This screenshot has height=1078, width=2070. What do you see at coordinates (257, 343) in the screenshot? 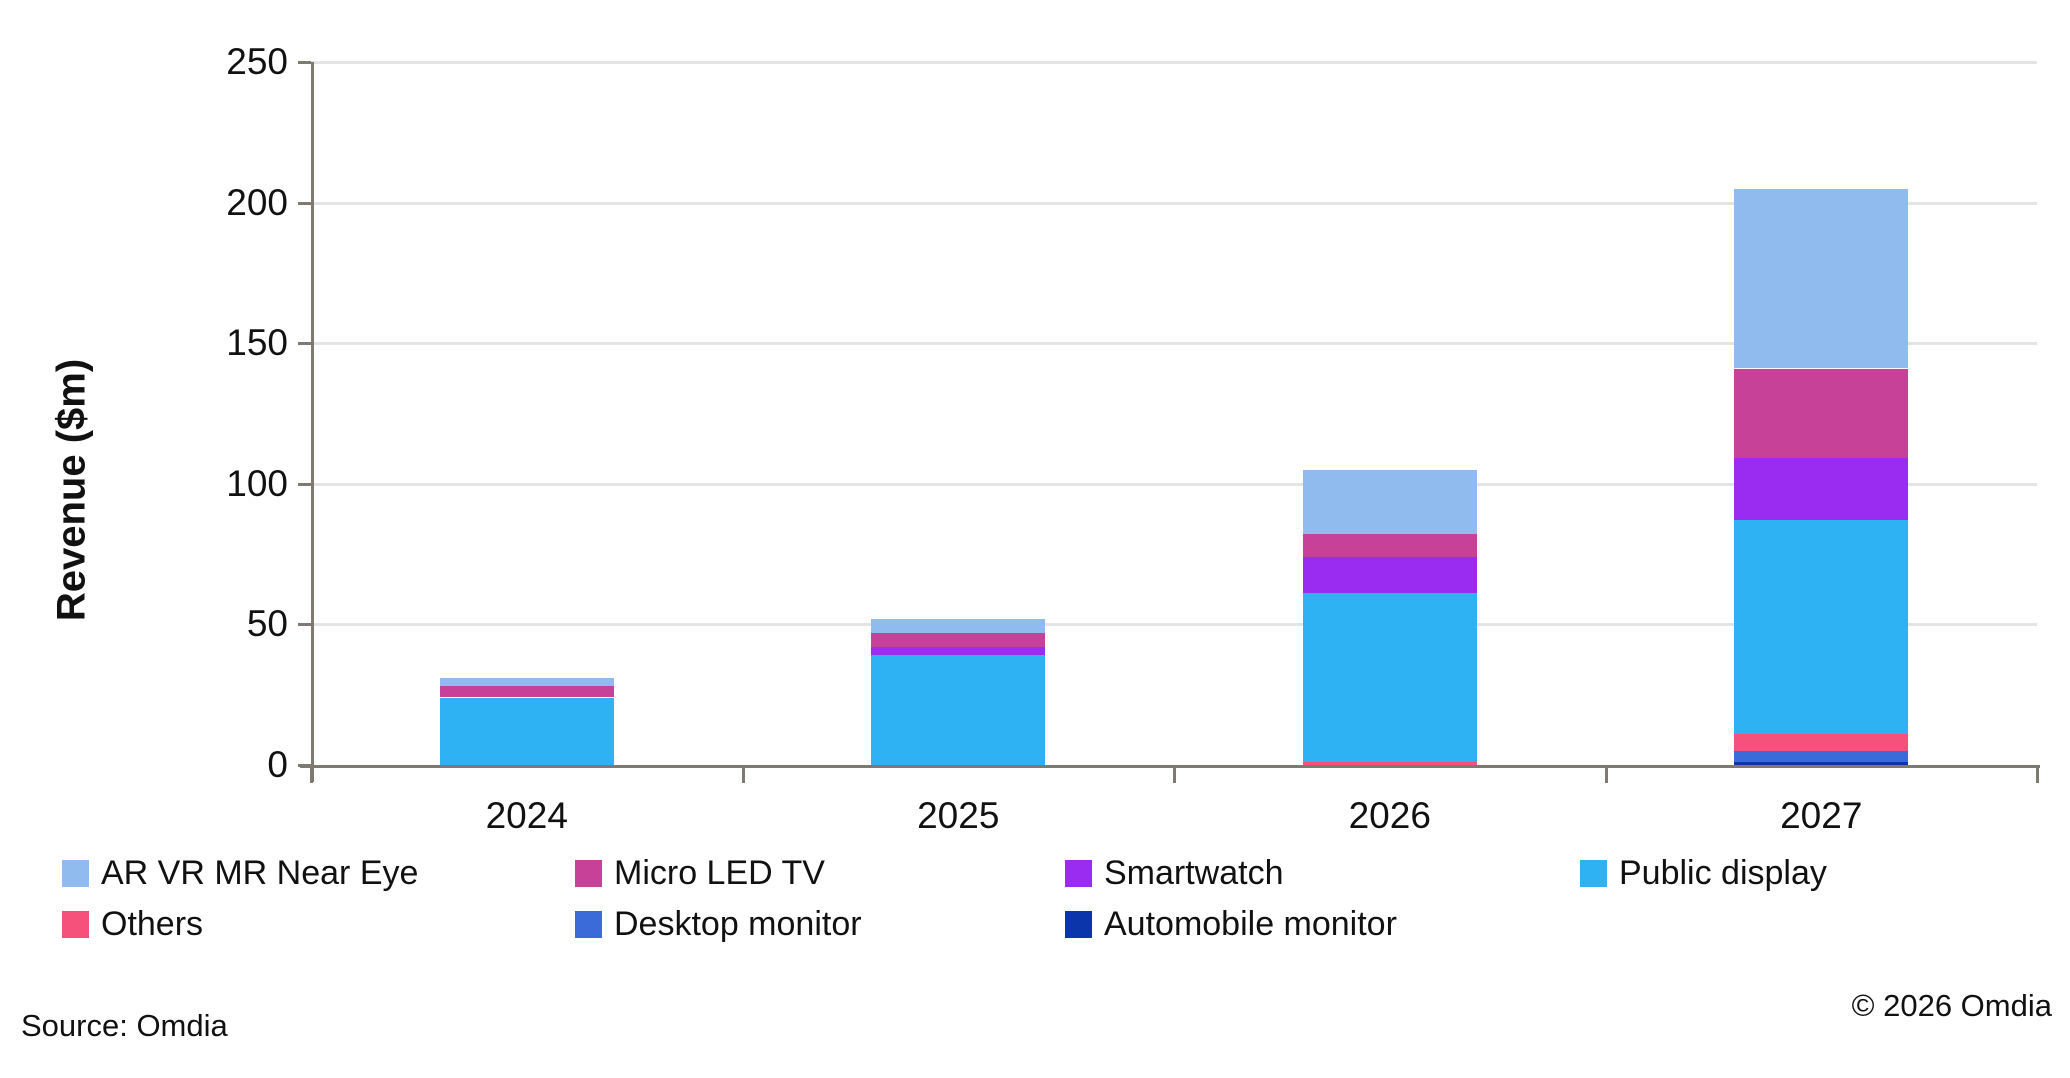
I see `y-tick-label-150: 150` at bounding box center [257, 343].